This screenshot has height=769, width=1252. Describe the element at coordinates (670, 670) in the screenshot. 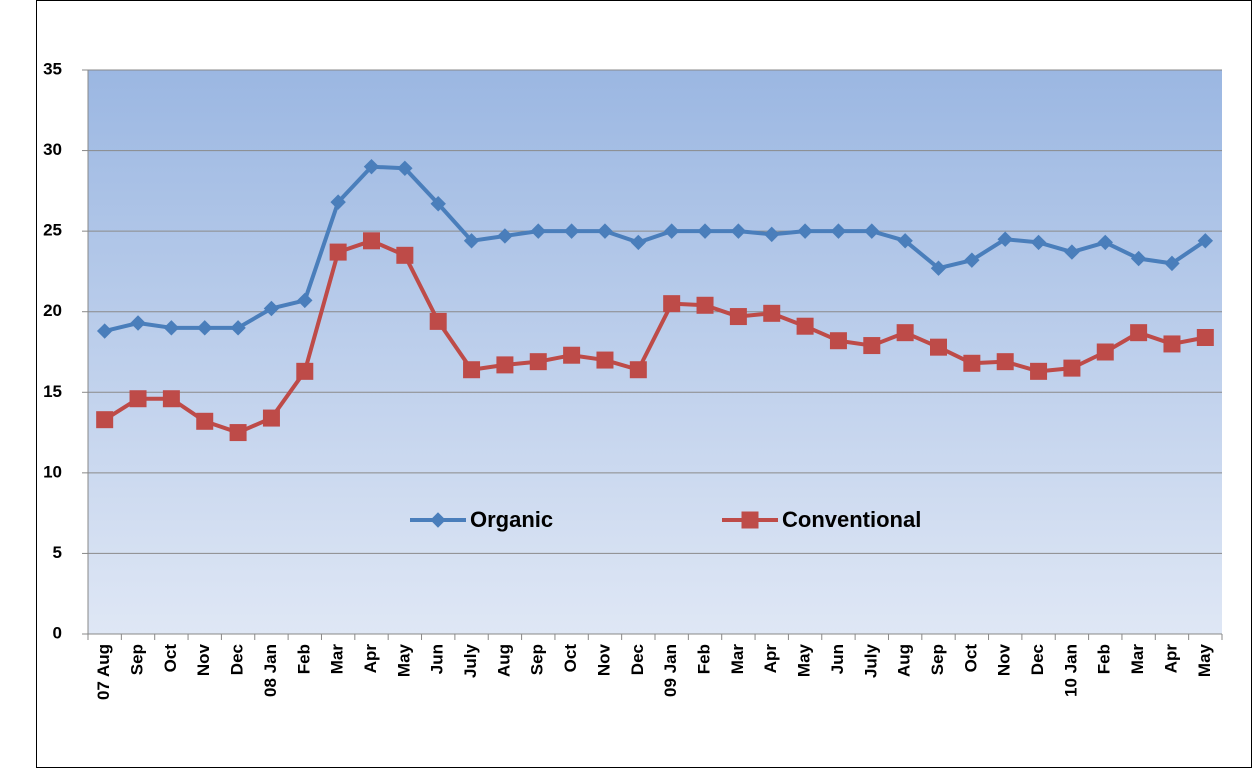

I see `x-tick-label: 09 Jan` at that location.